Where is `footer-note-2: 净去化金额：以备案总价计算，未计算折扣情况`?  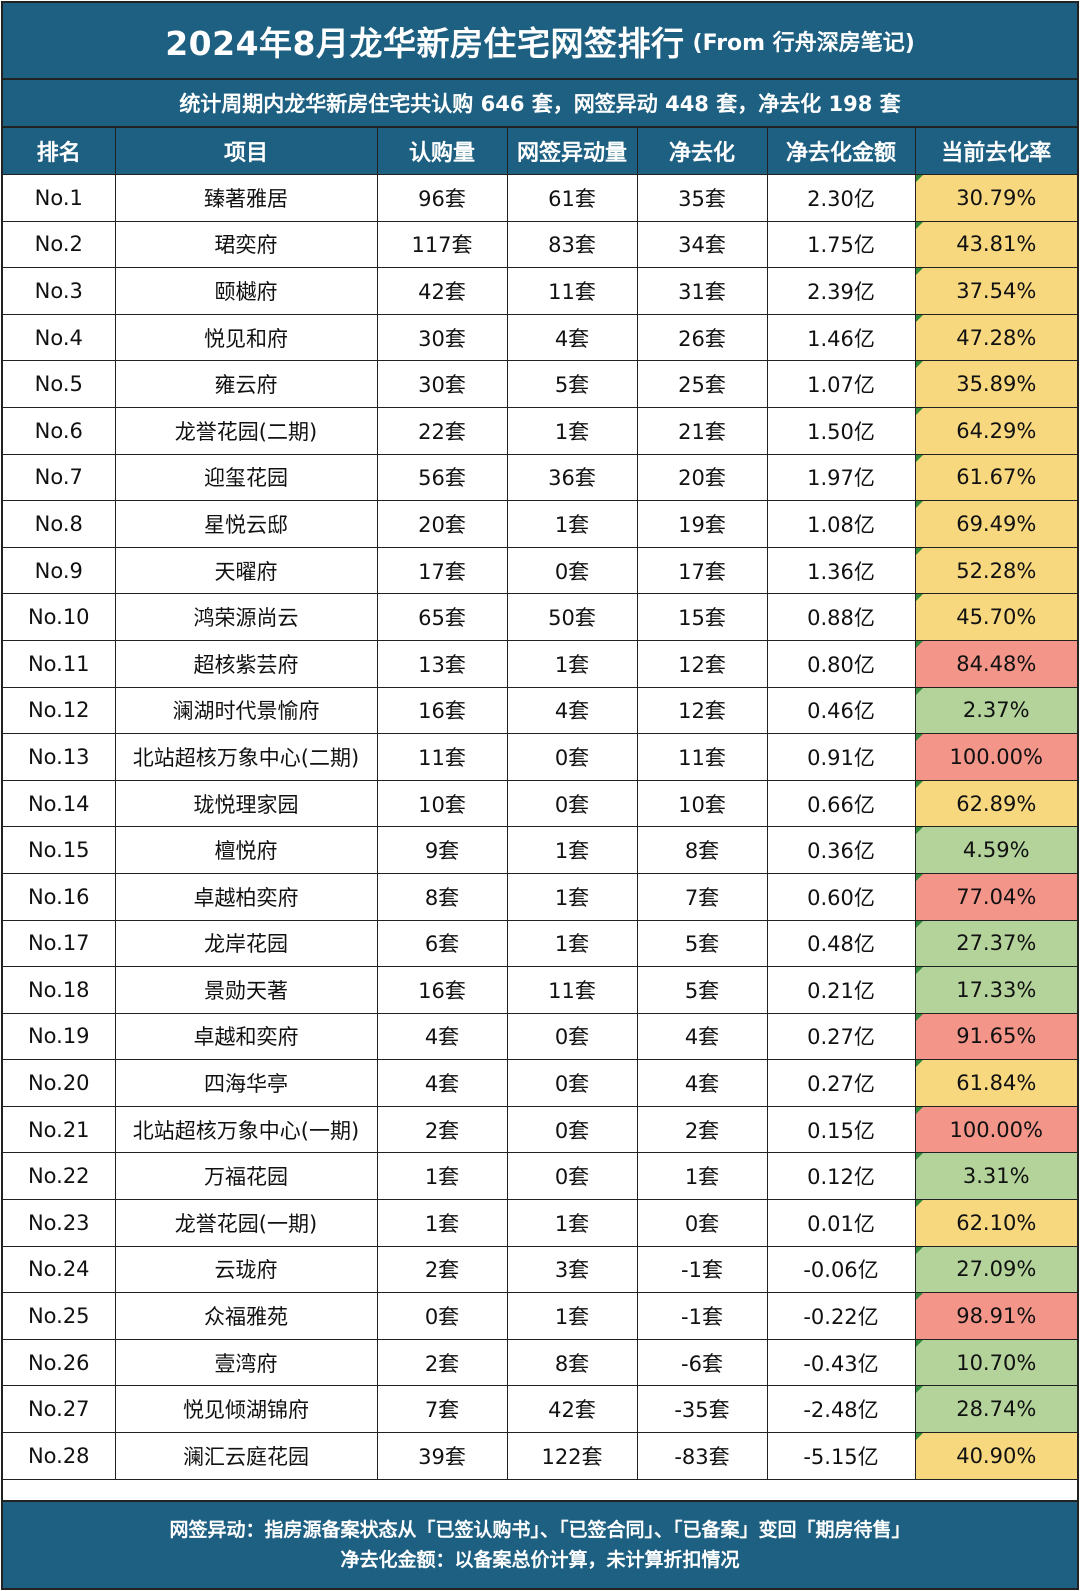
footer-note-2: 净去化金额：以备案总价计算，未计算折扣情况 is located at coordinates (540, 1560).